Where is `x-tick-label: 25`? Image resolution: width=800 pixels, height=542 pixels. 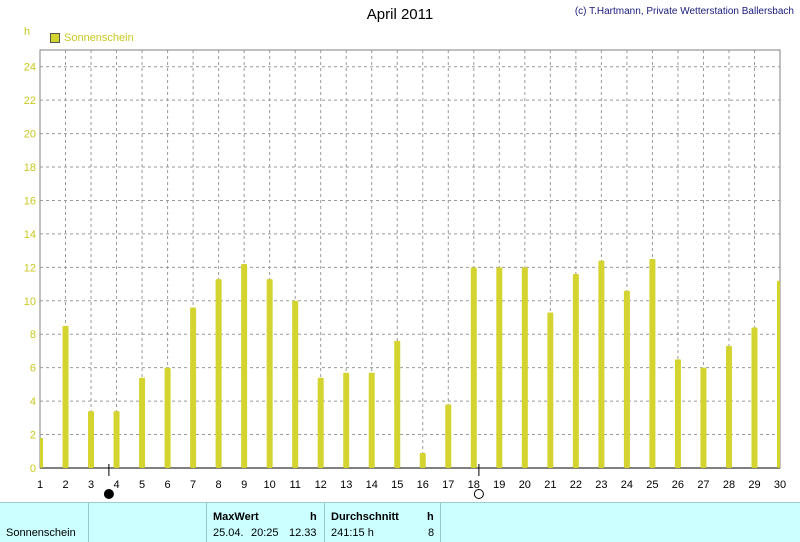 x-tick-label: 25 is located at coordinates (652, 485).